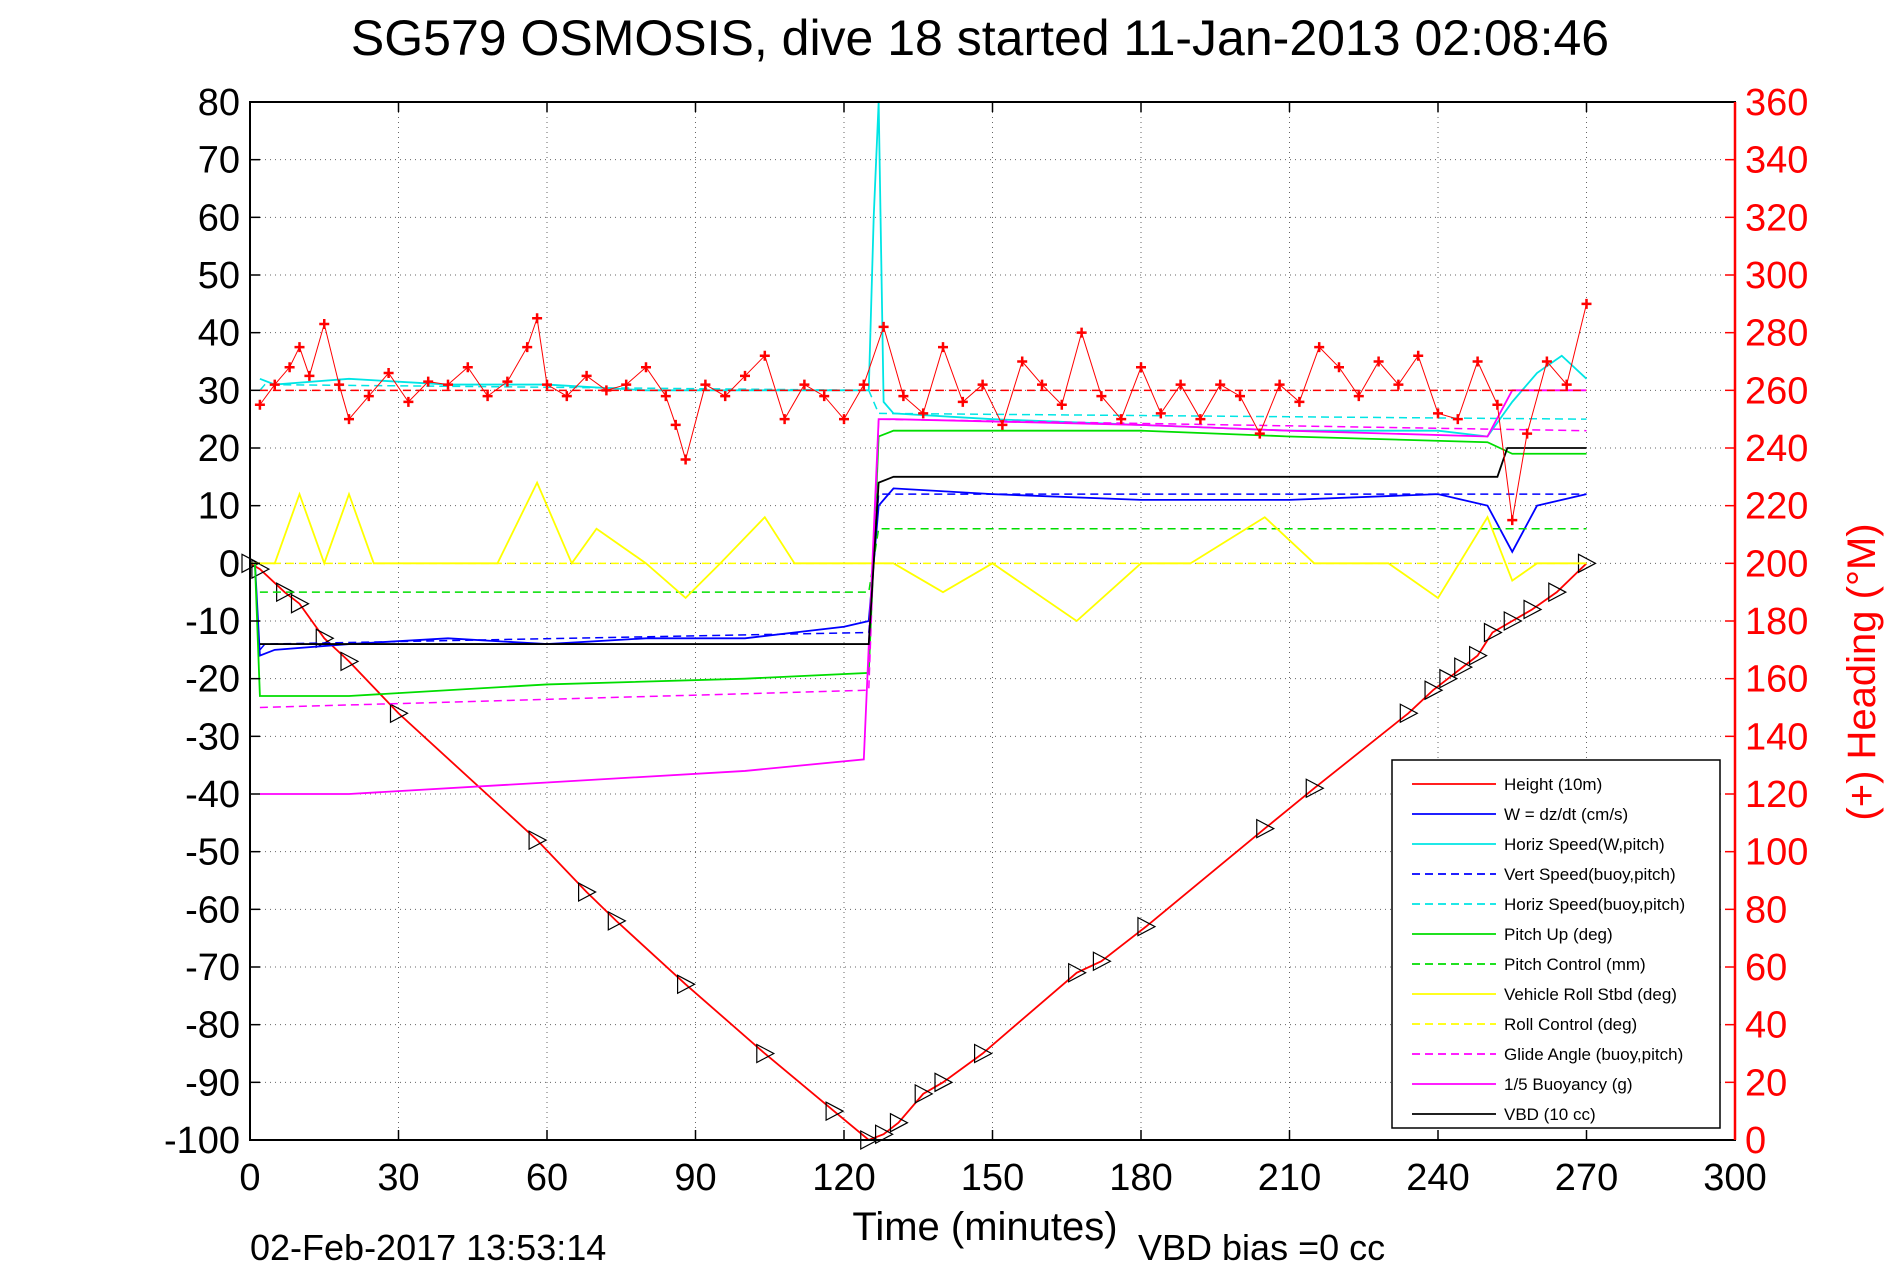  What do you see at coordinates (1586, 1178) in the screenshot?
I see `x-tick-label: 270` at bounding box center [1586, 1178].